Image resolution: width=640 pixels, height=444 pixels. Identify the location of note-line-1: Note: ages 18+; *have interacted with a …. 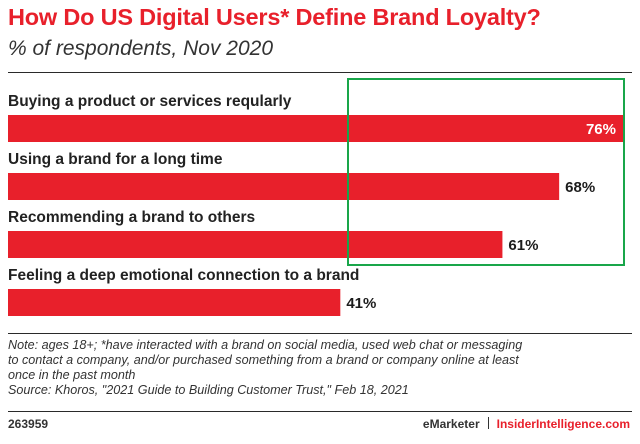
(265, 345).